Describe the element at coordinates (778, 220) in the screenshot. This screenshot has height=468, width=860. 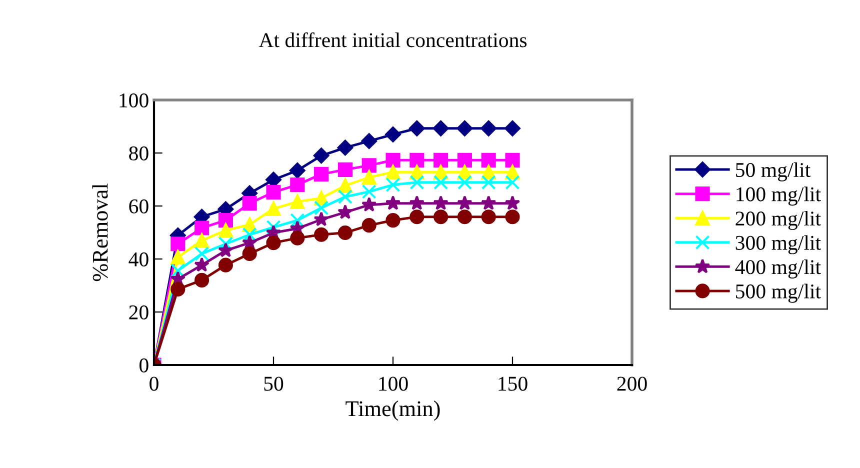
I see `legend-label: 200 mg/lit` at that location.